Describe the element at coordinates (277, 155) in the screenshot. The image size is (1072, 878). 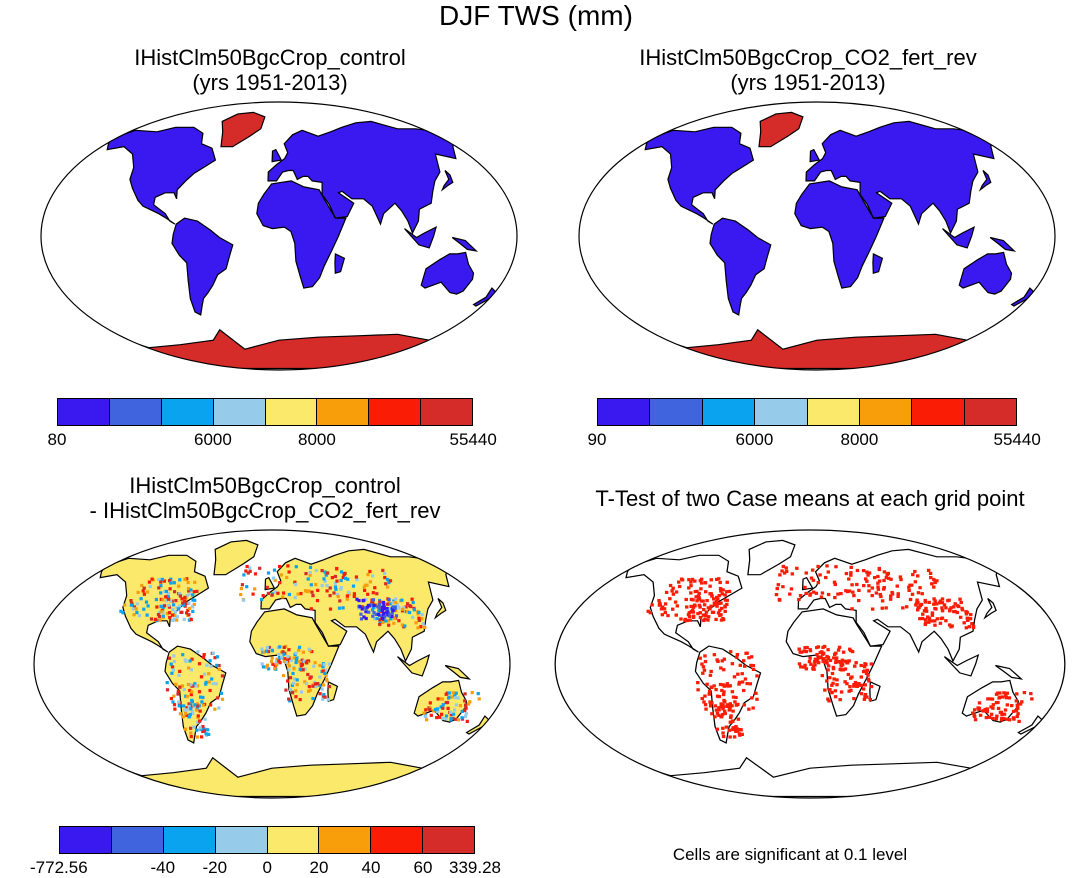
I see `land-uk` at that location.